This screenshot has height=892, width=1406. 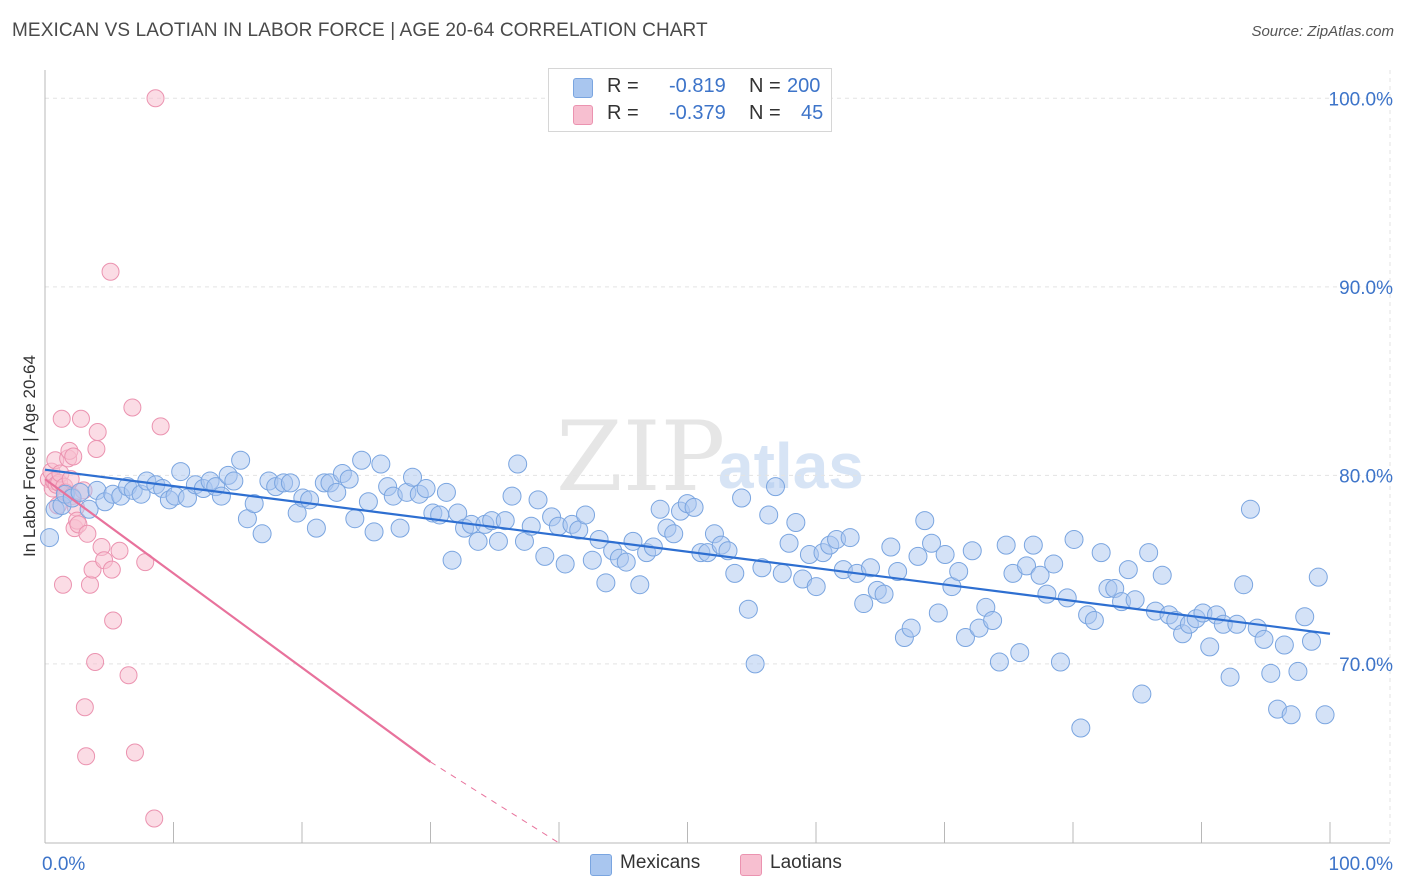 What do you see at coordinates (1366, 476) in the screenshot?
I see `y-tick-label: 80.0%` at bounding box center [1366, 476].